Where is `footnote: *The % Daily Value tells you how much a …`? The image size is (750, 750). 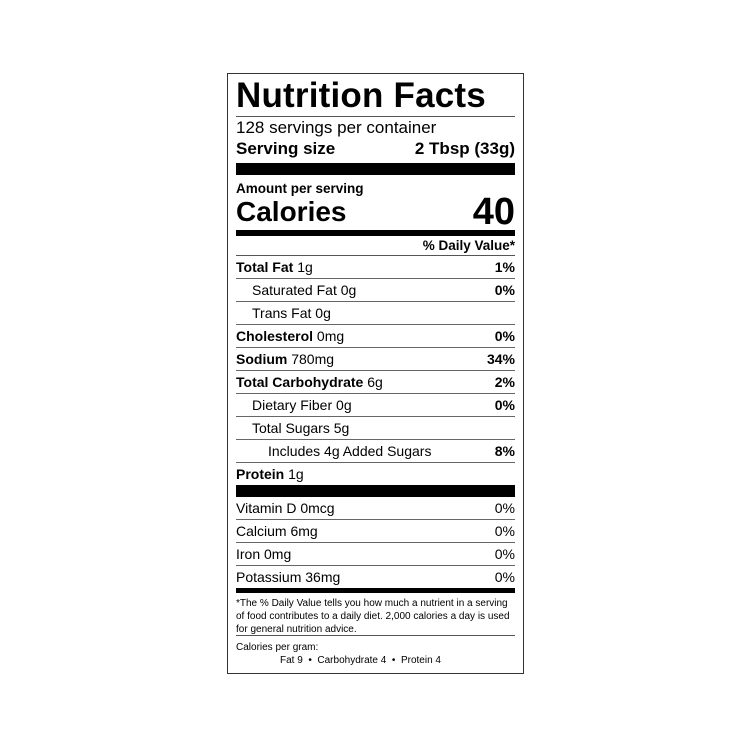 footnote: *The % Daily Value tells you how much a … is located at coordinates (373, 616).